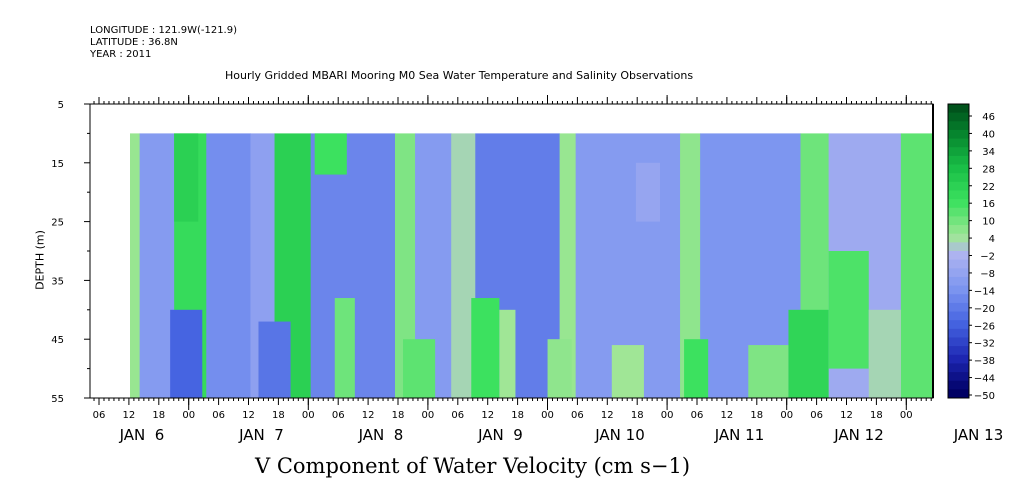  I want to click on colorbar-label-11: −20, so click(984, 309).